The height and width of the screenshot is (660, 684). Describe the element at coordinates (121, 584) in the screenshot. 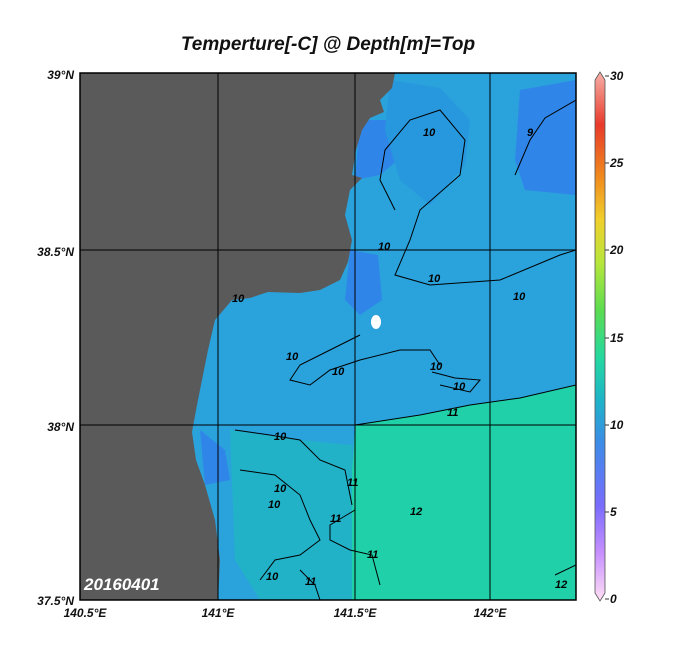

I see `date-stamp: 20160401` at that location.